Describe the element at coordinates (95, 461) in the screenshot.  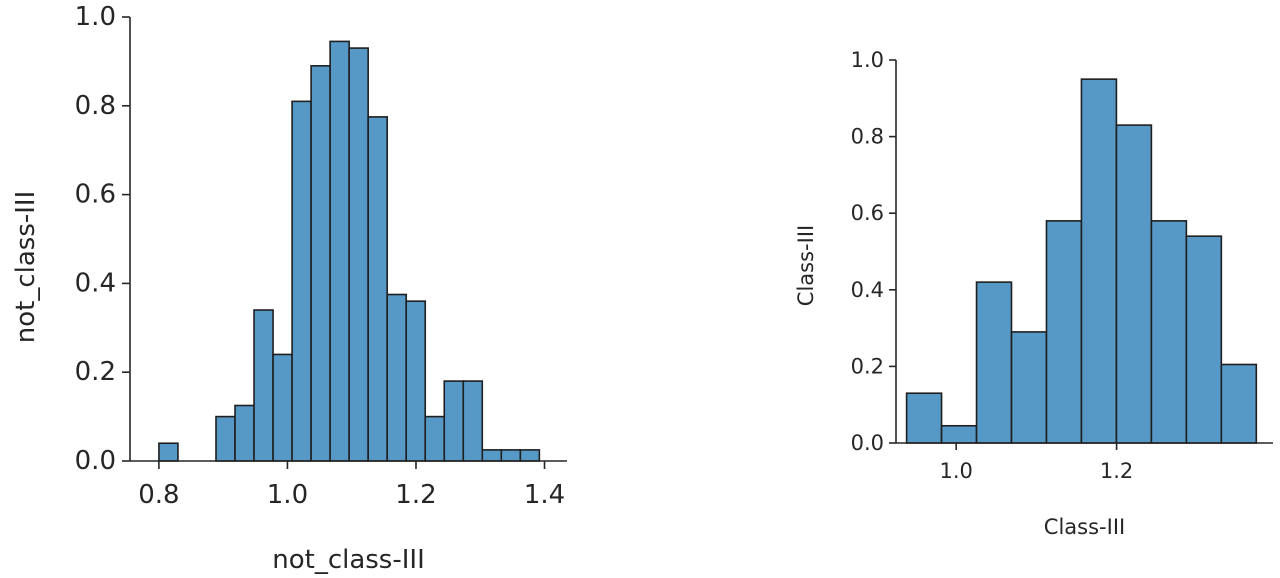
I see `y-tick-label-left-0: 0.0` at that location.